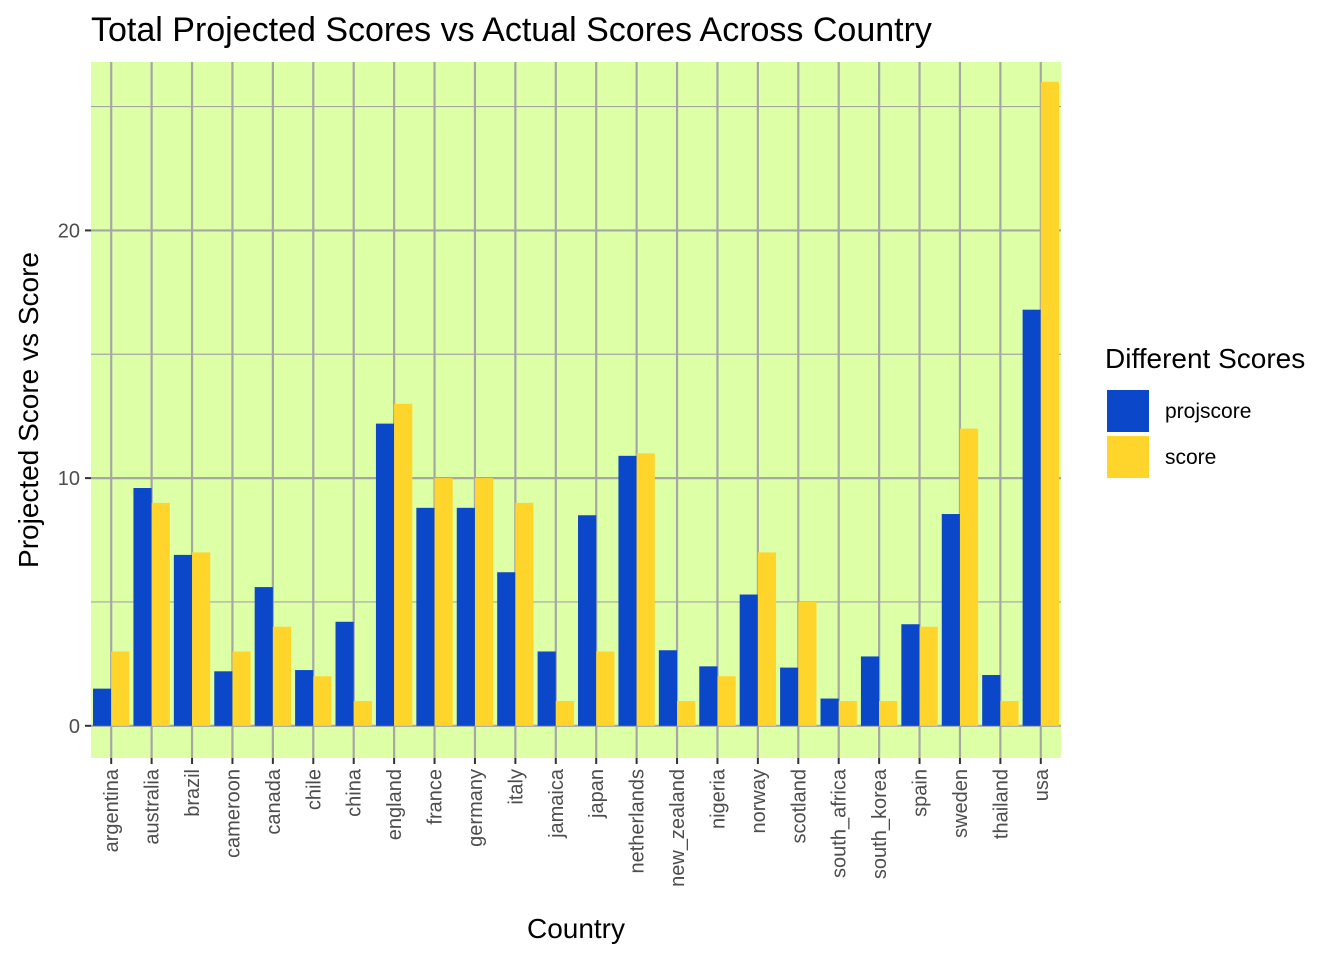 Image resolution: width=1344 pixels, height=960 pixels. Describe the element at coordinates (576, 928) in the screenshot. I see `x-axis-title: Country` at that location.